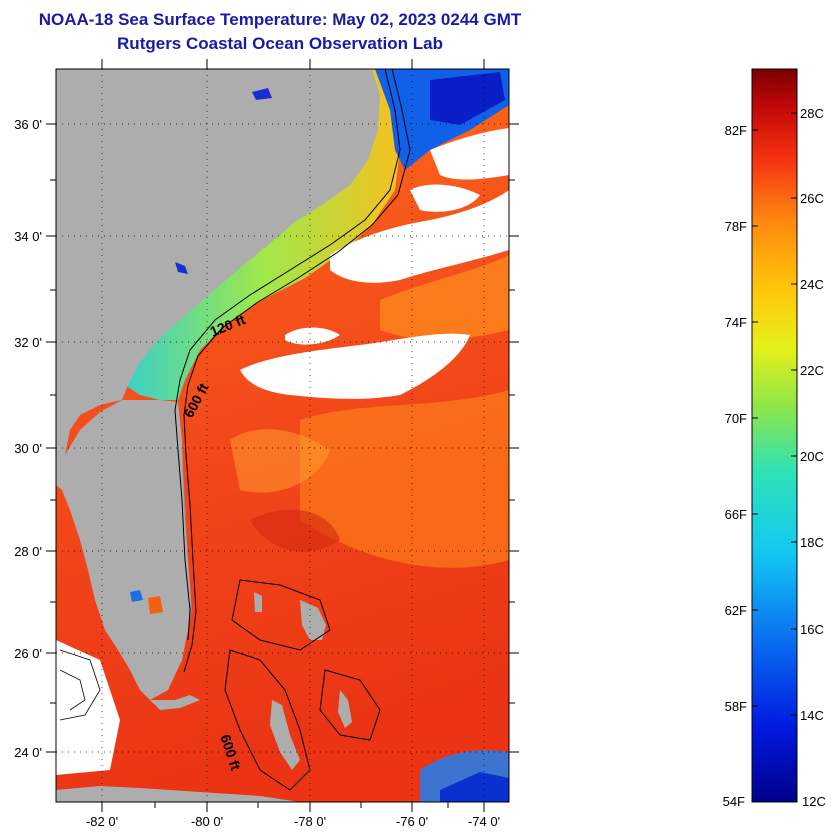 The height and width of the screenshot is (832, 833). What do you see at coordinates (812, 456) in the screenshot?
I see `colorbar-label-c: 20C` at bounding box center [812, 456].